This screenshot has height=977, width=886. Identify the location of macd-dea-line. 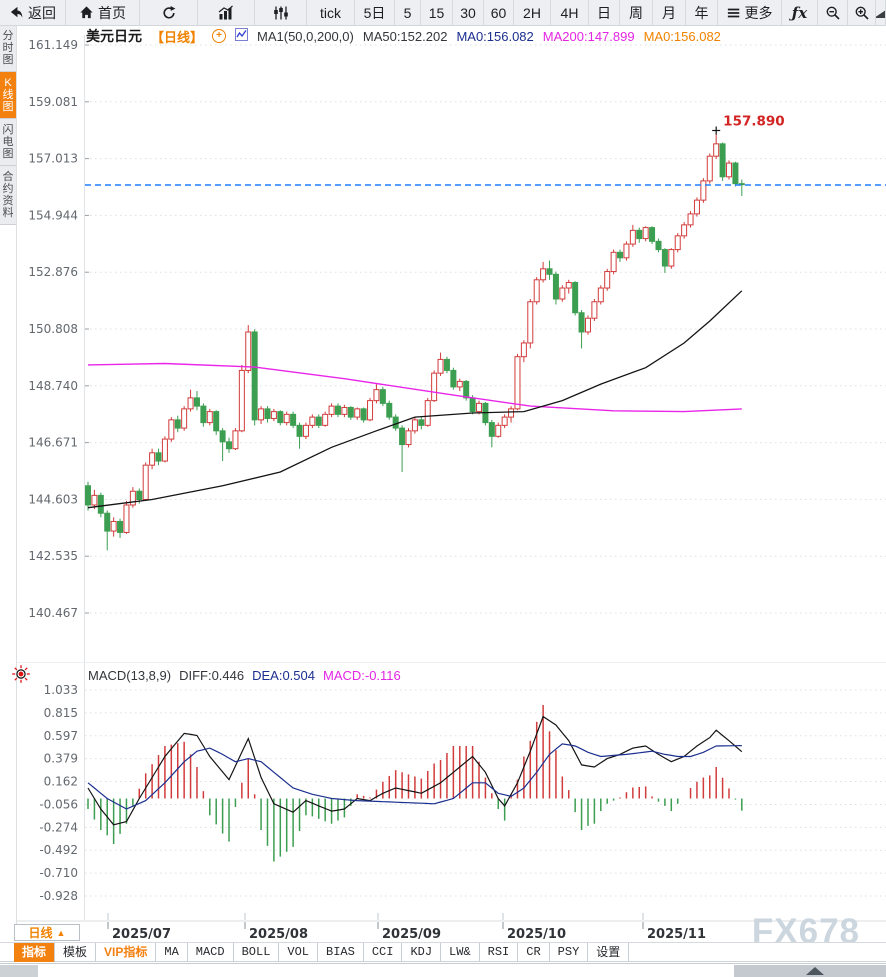
(414, 776).